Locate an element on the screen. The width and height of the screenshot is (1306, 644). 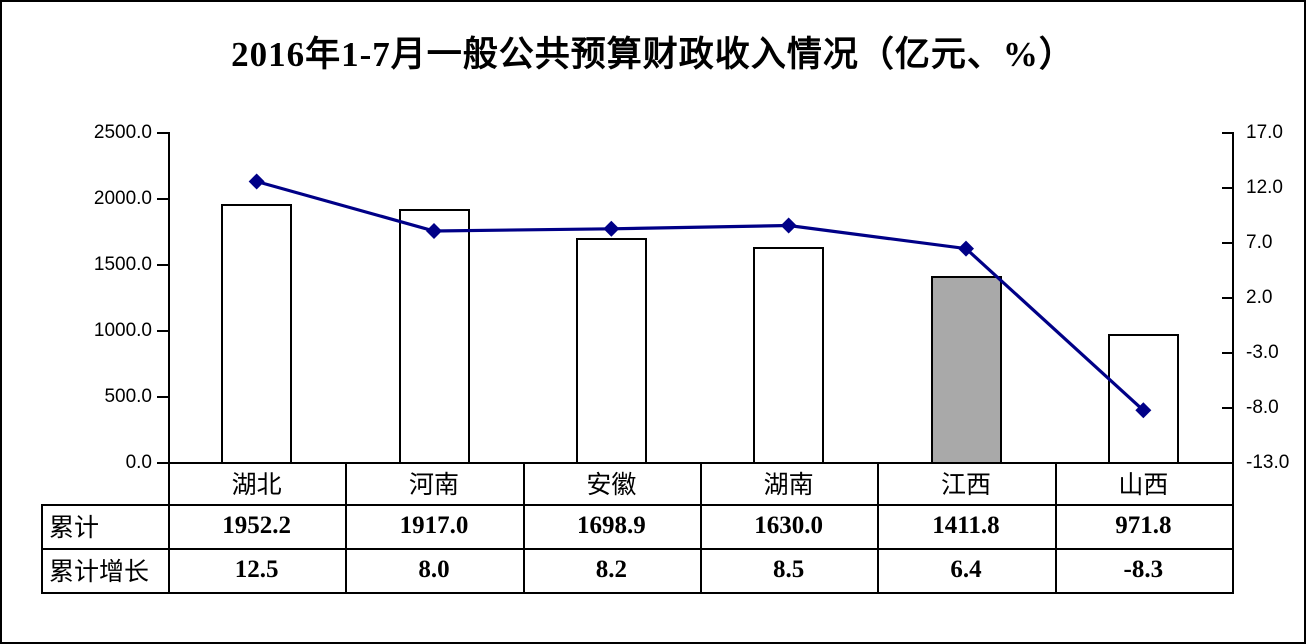
table-value: 8.2 is located at coordinates (611, 569).